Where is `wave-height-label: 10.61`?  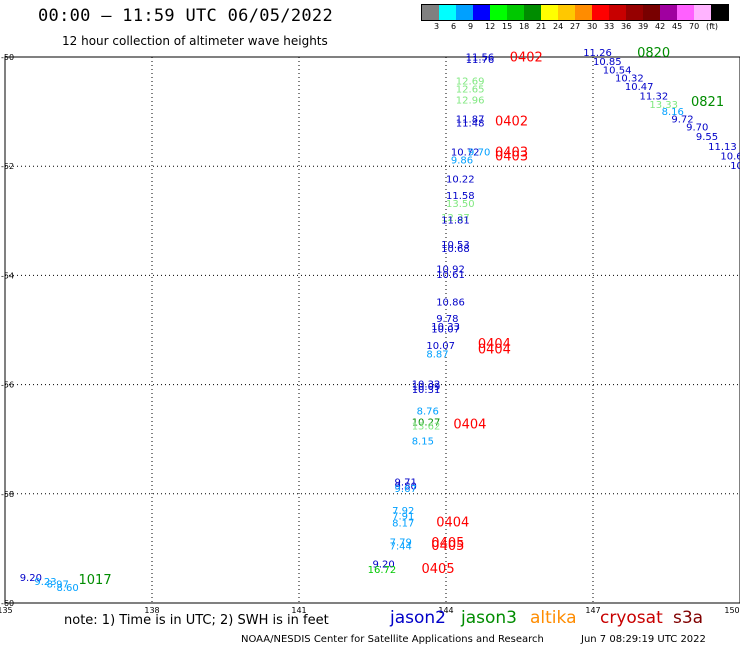 wave-height-label: 10.61 is located at coordinates (450, 275).